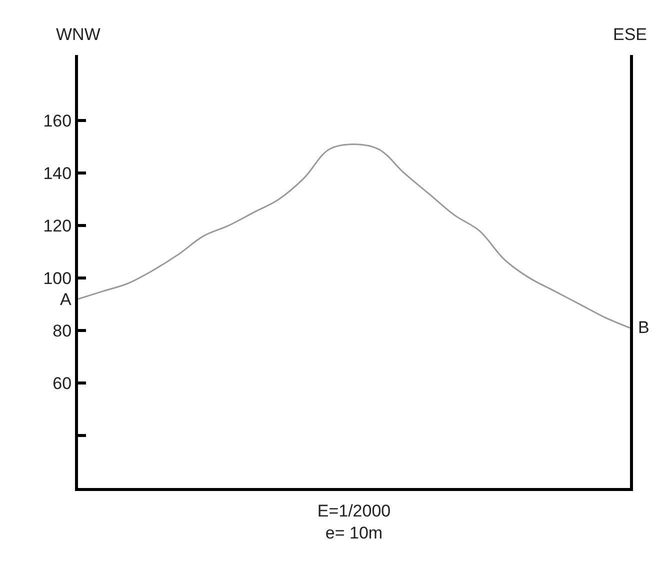 This screenshot has width=666, height=578. Describe the element at coordinates (62, 331) in the screenshot. I see `y-tick-label: 80` at that location.